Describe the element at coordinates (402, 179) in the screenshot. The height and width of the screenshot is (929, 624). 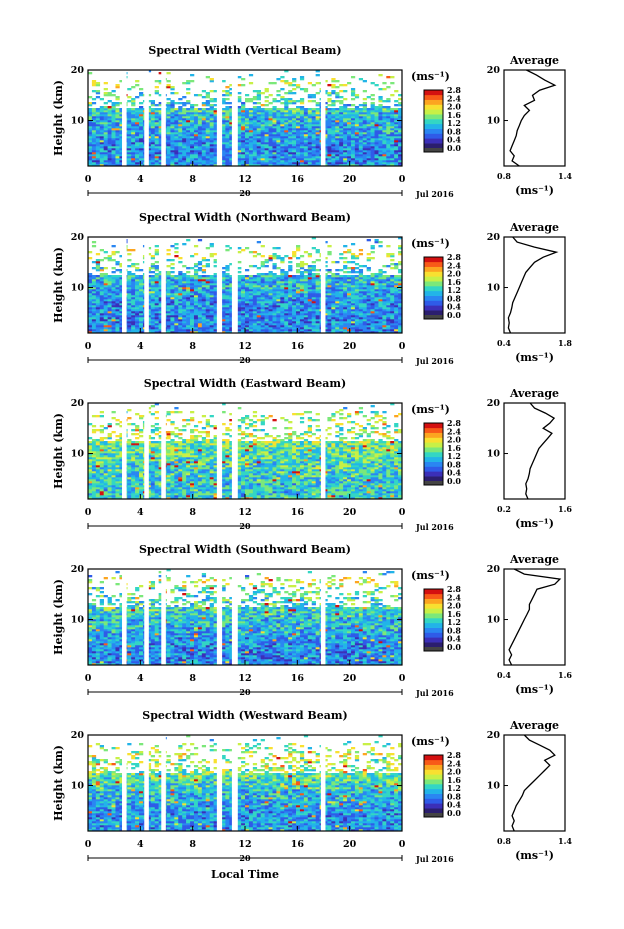
I see `x-tick-label: 0` at that location.